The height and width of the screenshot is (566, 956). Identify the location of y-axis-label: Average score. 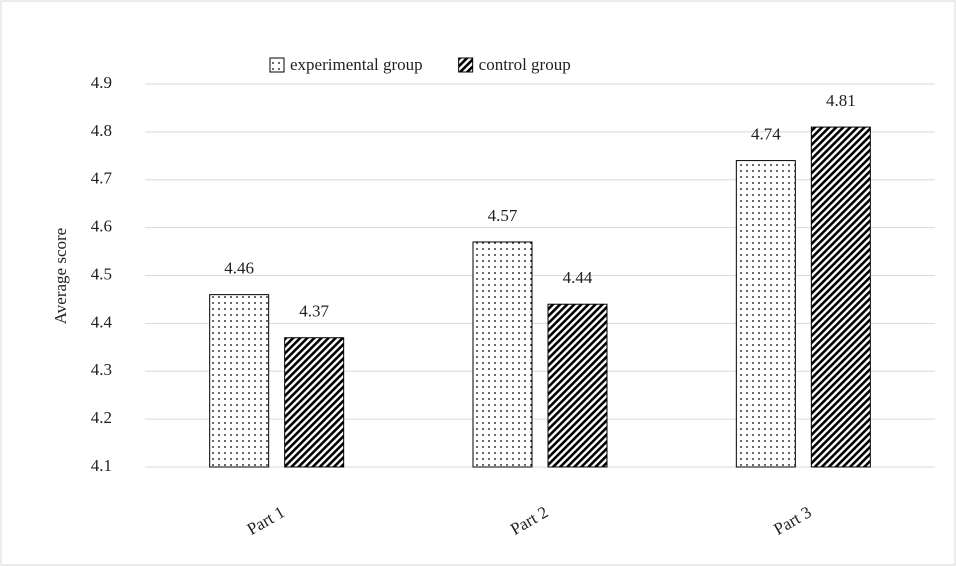
(60, 276).